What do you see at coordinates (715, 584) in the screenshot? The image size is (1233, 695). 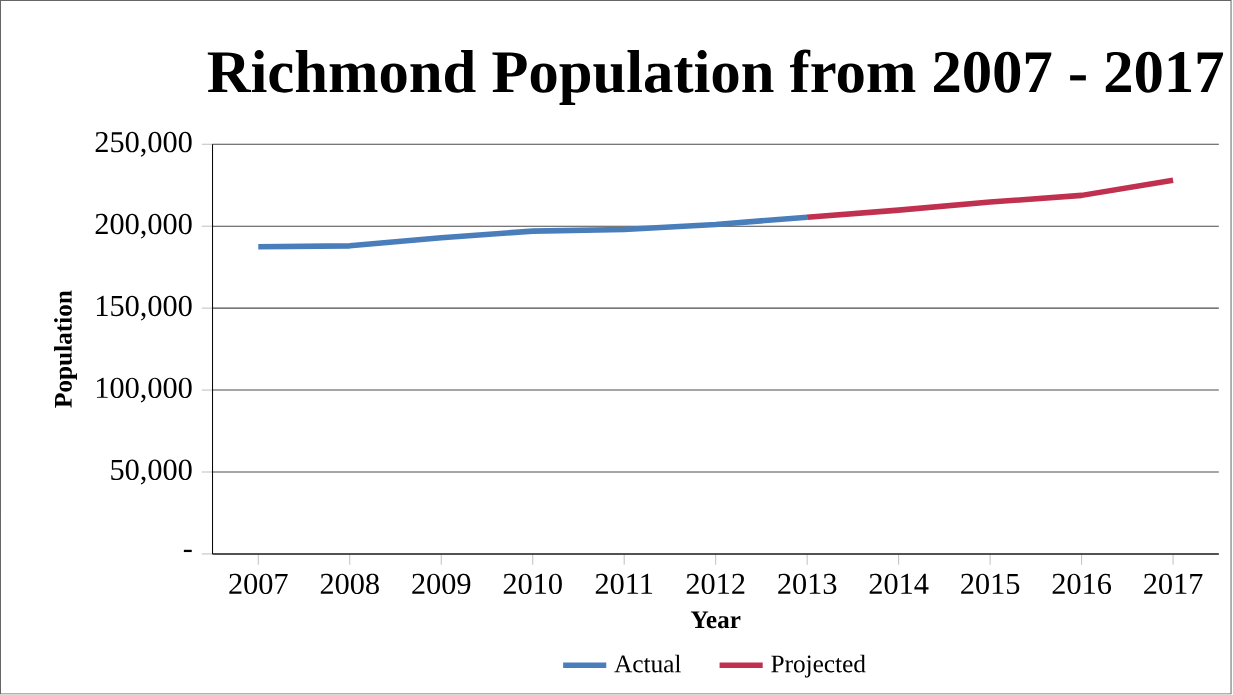 I see `x-tick-label: 2012` at bounding box center [715, 584].